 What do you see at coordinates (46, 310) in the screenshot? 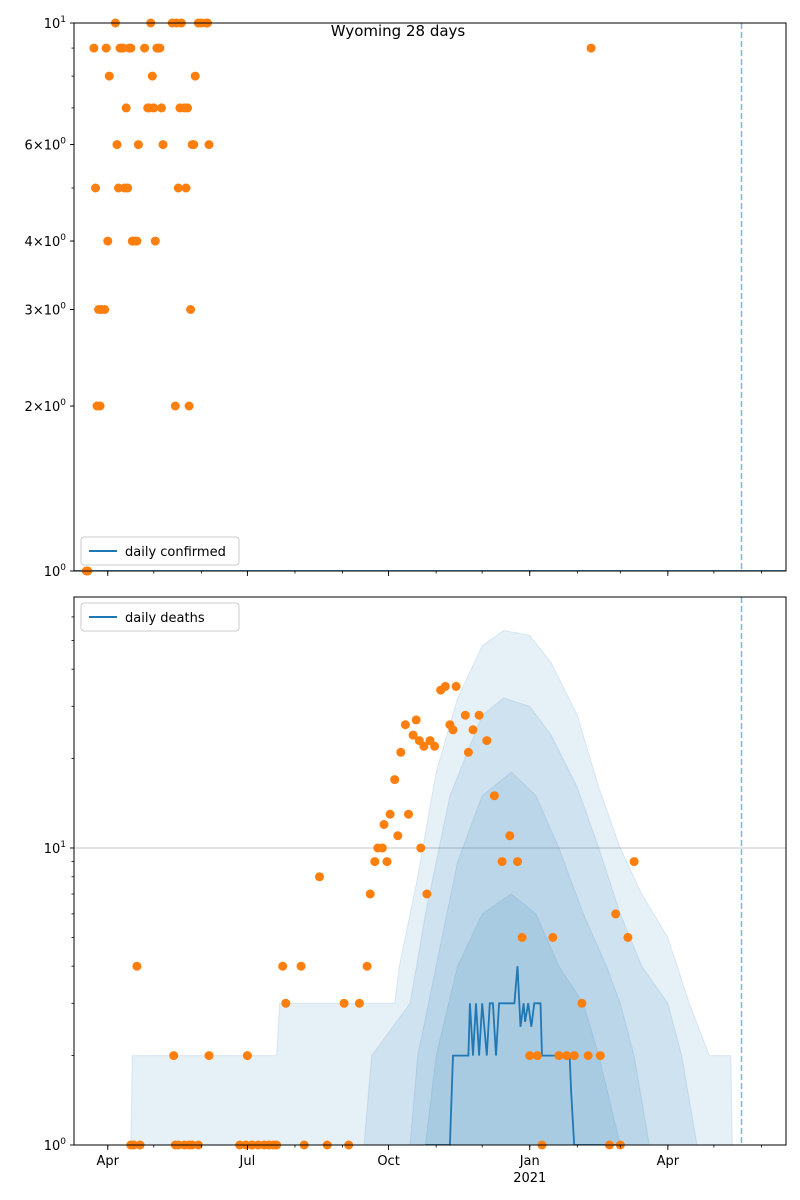
I see `y-tick-label: 3×100` at bounding box center [46, 310].